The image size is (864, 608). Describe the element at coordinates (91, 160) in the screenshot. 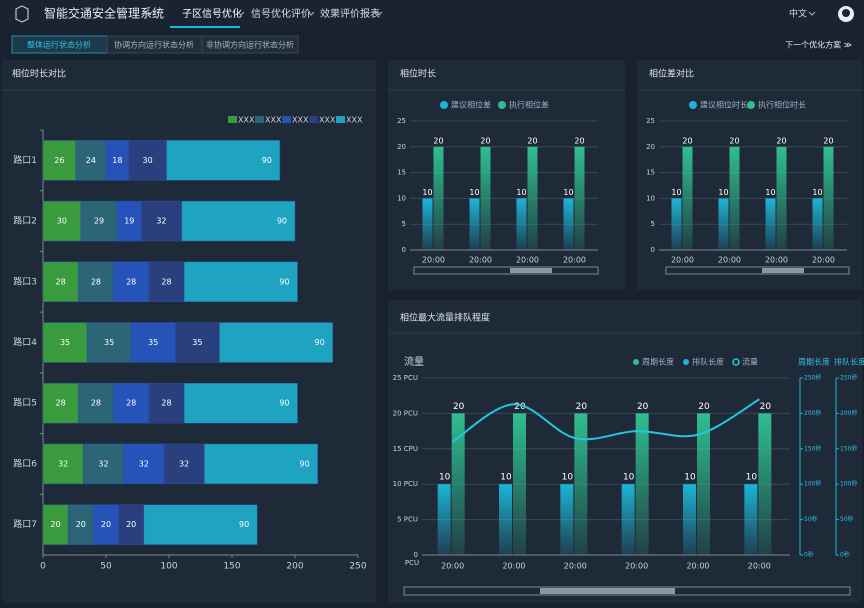

I see `value-label: 24` at that location.